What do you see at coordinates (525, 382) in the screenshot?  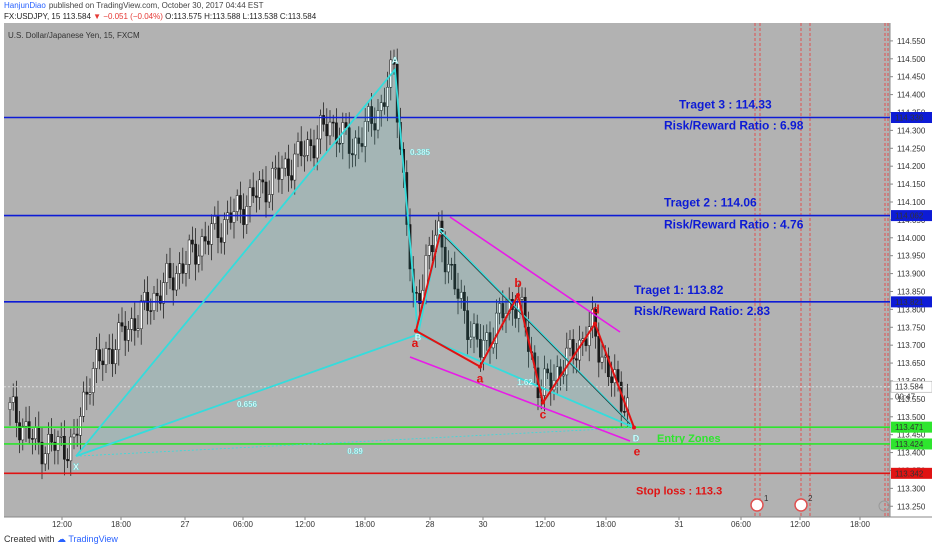 I see `harmonic-ratio-label: 1.62` at bounding box center [525, 382].